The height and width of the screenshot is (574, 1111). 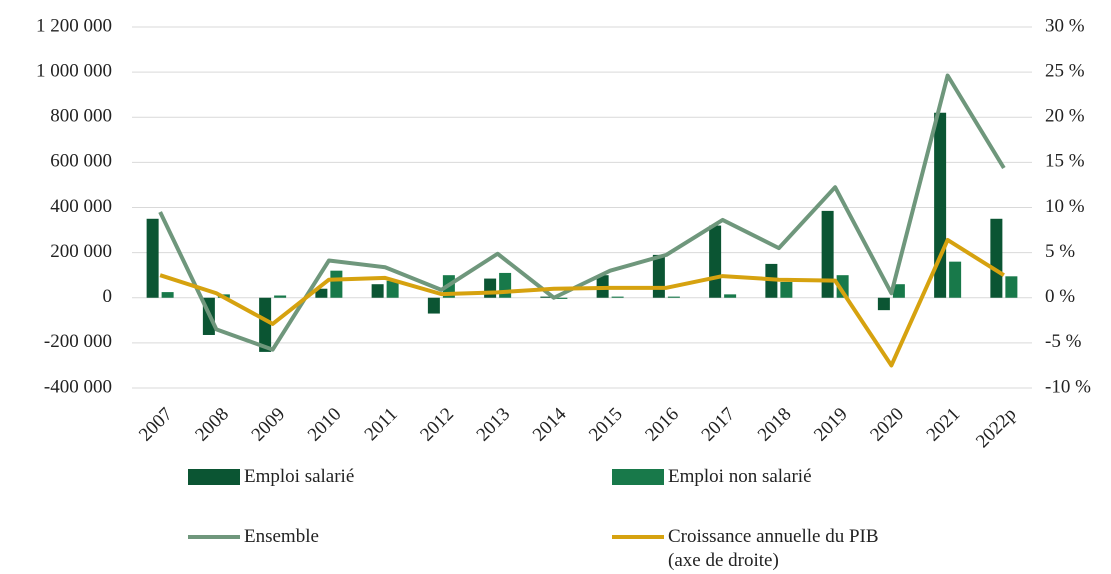 I want to click on y2-tick-label: 25 %, so click(x=1065, y=70).